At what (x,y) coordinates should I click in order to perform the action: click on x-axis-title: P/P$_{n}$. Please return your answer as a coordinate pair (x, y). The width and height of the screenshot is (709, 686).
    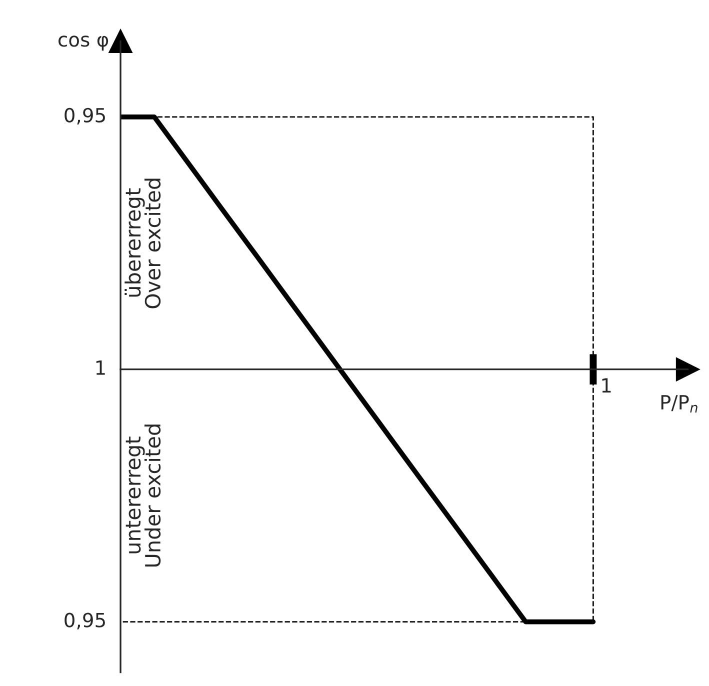
    Looking at the image, I should click on (679, 404).